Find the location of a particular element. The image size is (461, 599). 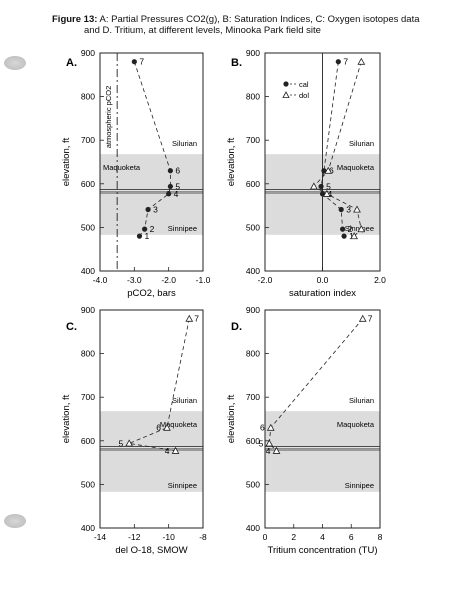

legend-marker-dol is located at coordinates (286, 94).